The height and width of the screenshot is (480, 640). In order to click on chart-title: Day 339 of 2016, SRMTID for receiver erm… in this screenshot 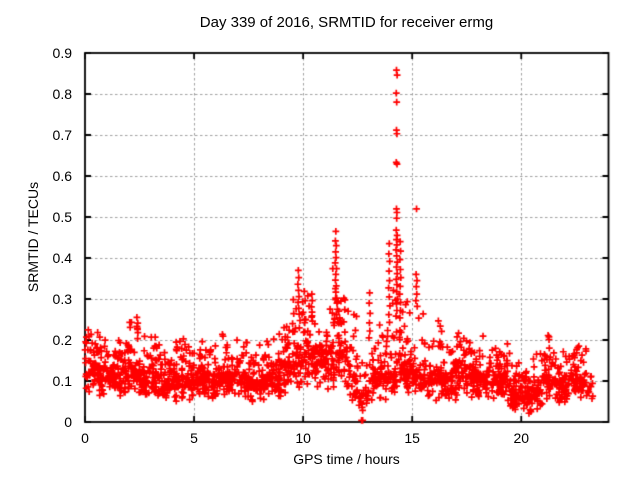, I will do `click(346, 22)`.